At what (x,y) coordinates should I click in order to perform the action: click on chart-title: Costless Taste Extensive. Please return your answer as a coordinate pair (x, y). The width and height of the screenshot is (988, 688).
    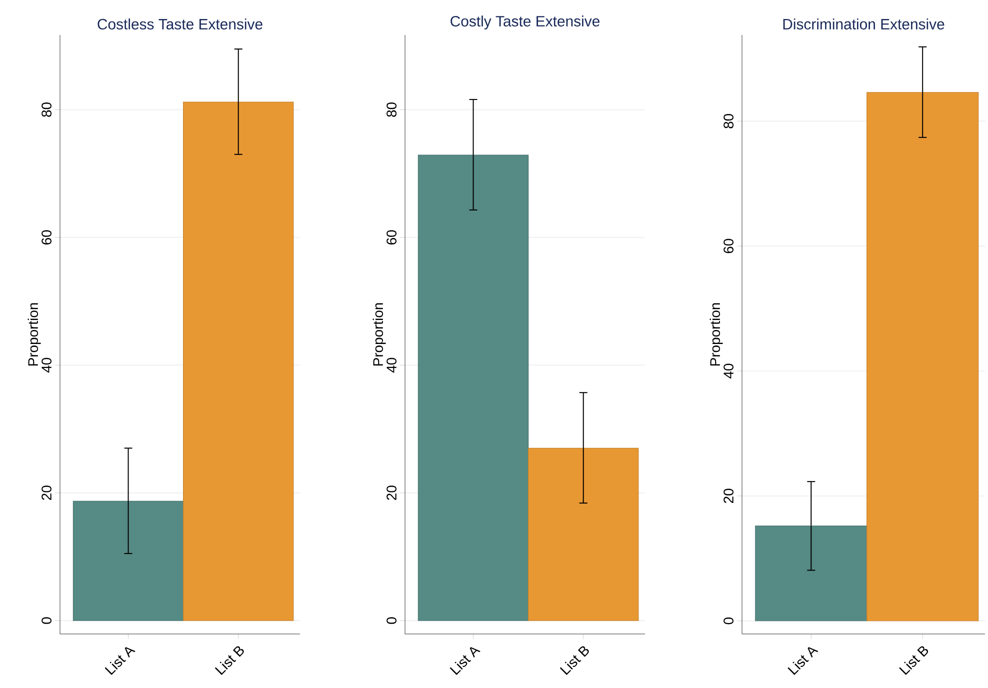
    Looking at the image, I should click on (180, 24).